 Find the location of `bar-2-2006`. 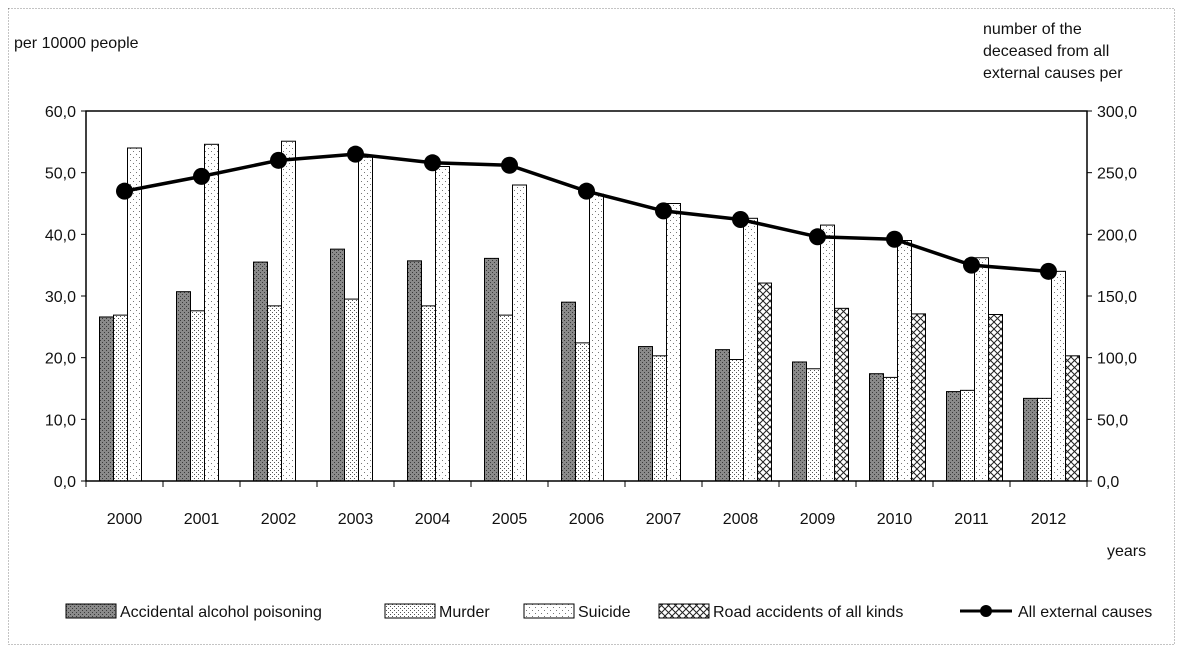

bar-2-2006 is located at coordinates (596, 337).